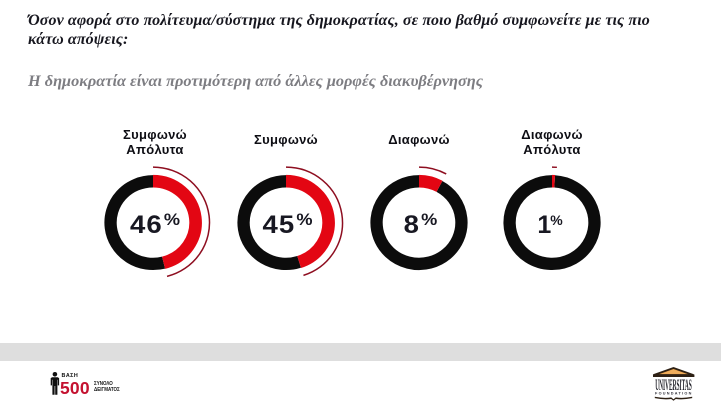 The width and height of the screenshot is (721, 406). Describe the element at coordinates (673, 384) in the screenshot. I see `svg-text: UNIVERSITAS` at that location.